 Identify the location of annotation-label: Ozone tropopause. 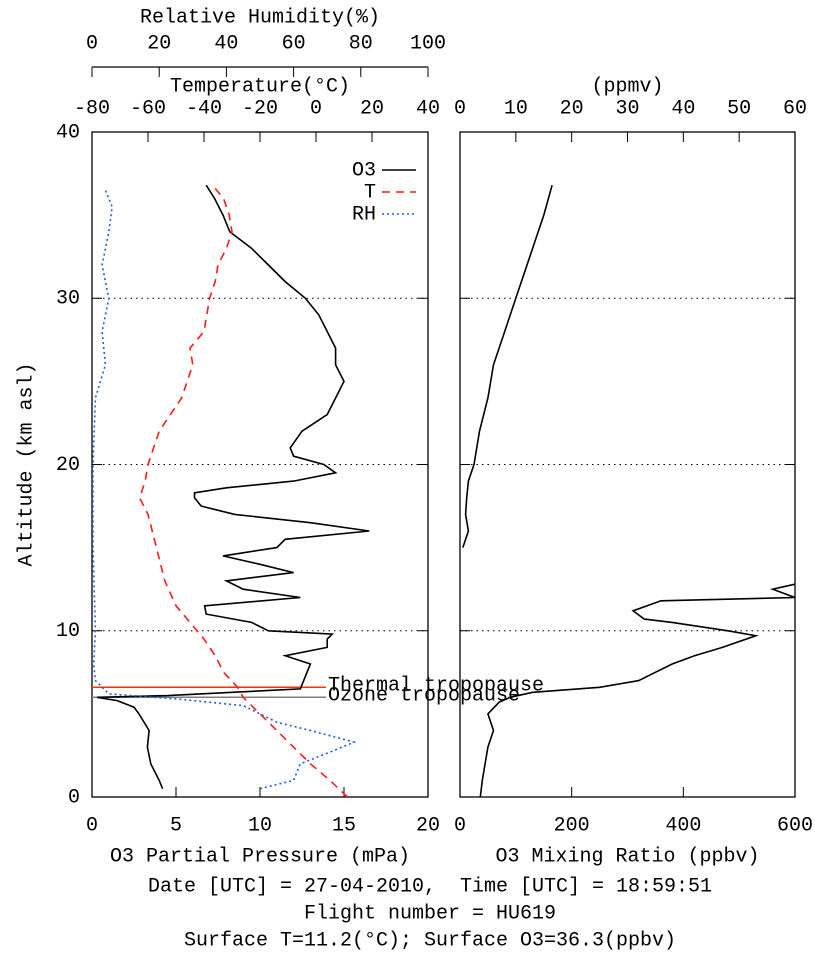
(424, 696).